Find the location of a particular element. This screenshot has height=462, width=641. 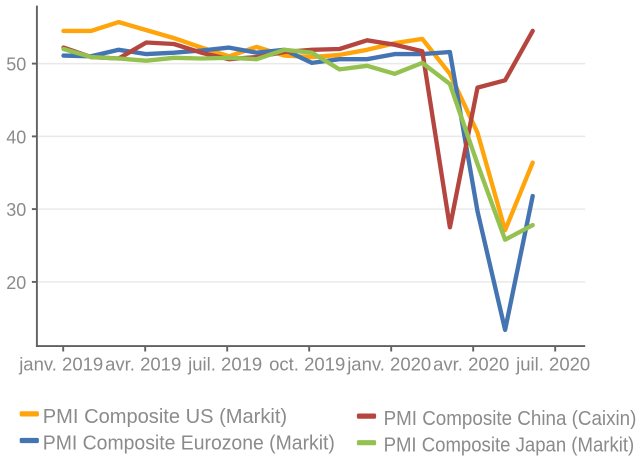

svg-text: avr. 2019 is located at coordinates (143, 364).